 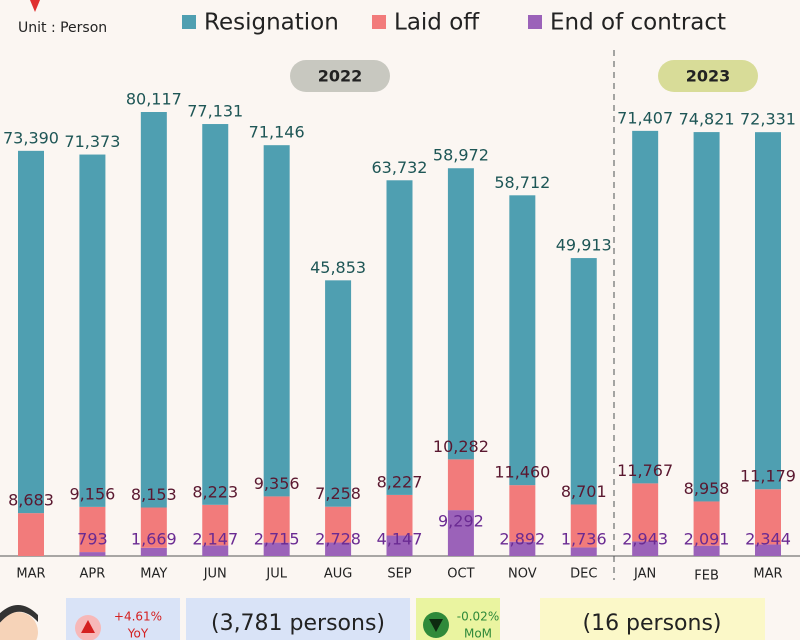 What do you see at coordinates (461, 521) in the screenshot?
I see `value-label: 9,292` at bounding box center [461, 521].